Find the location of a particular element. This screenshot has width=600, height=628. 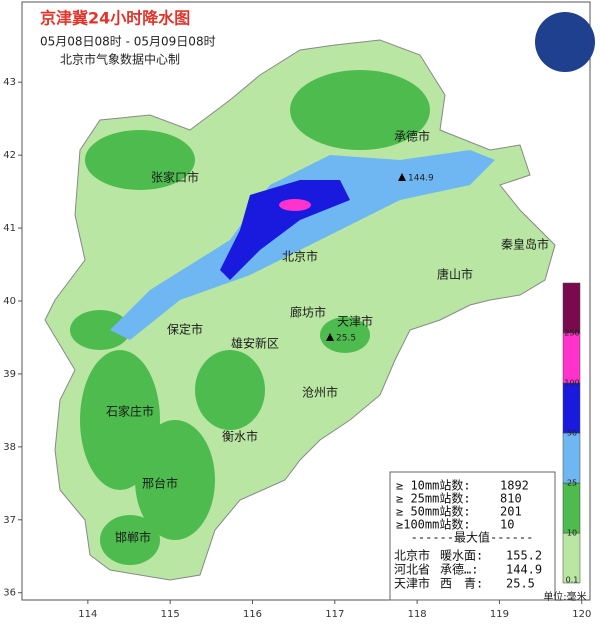

y-tick-label: 41 is located at coordinates (9, 228).